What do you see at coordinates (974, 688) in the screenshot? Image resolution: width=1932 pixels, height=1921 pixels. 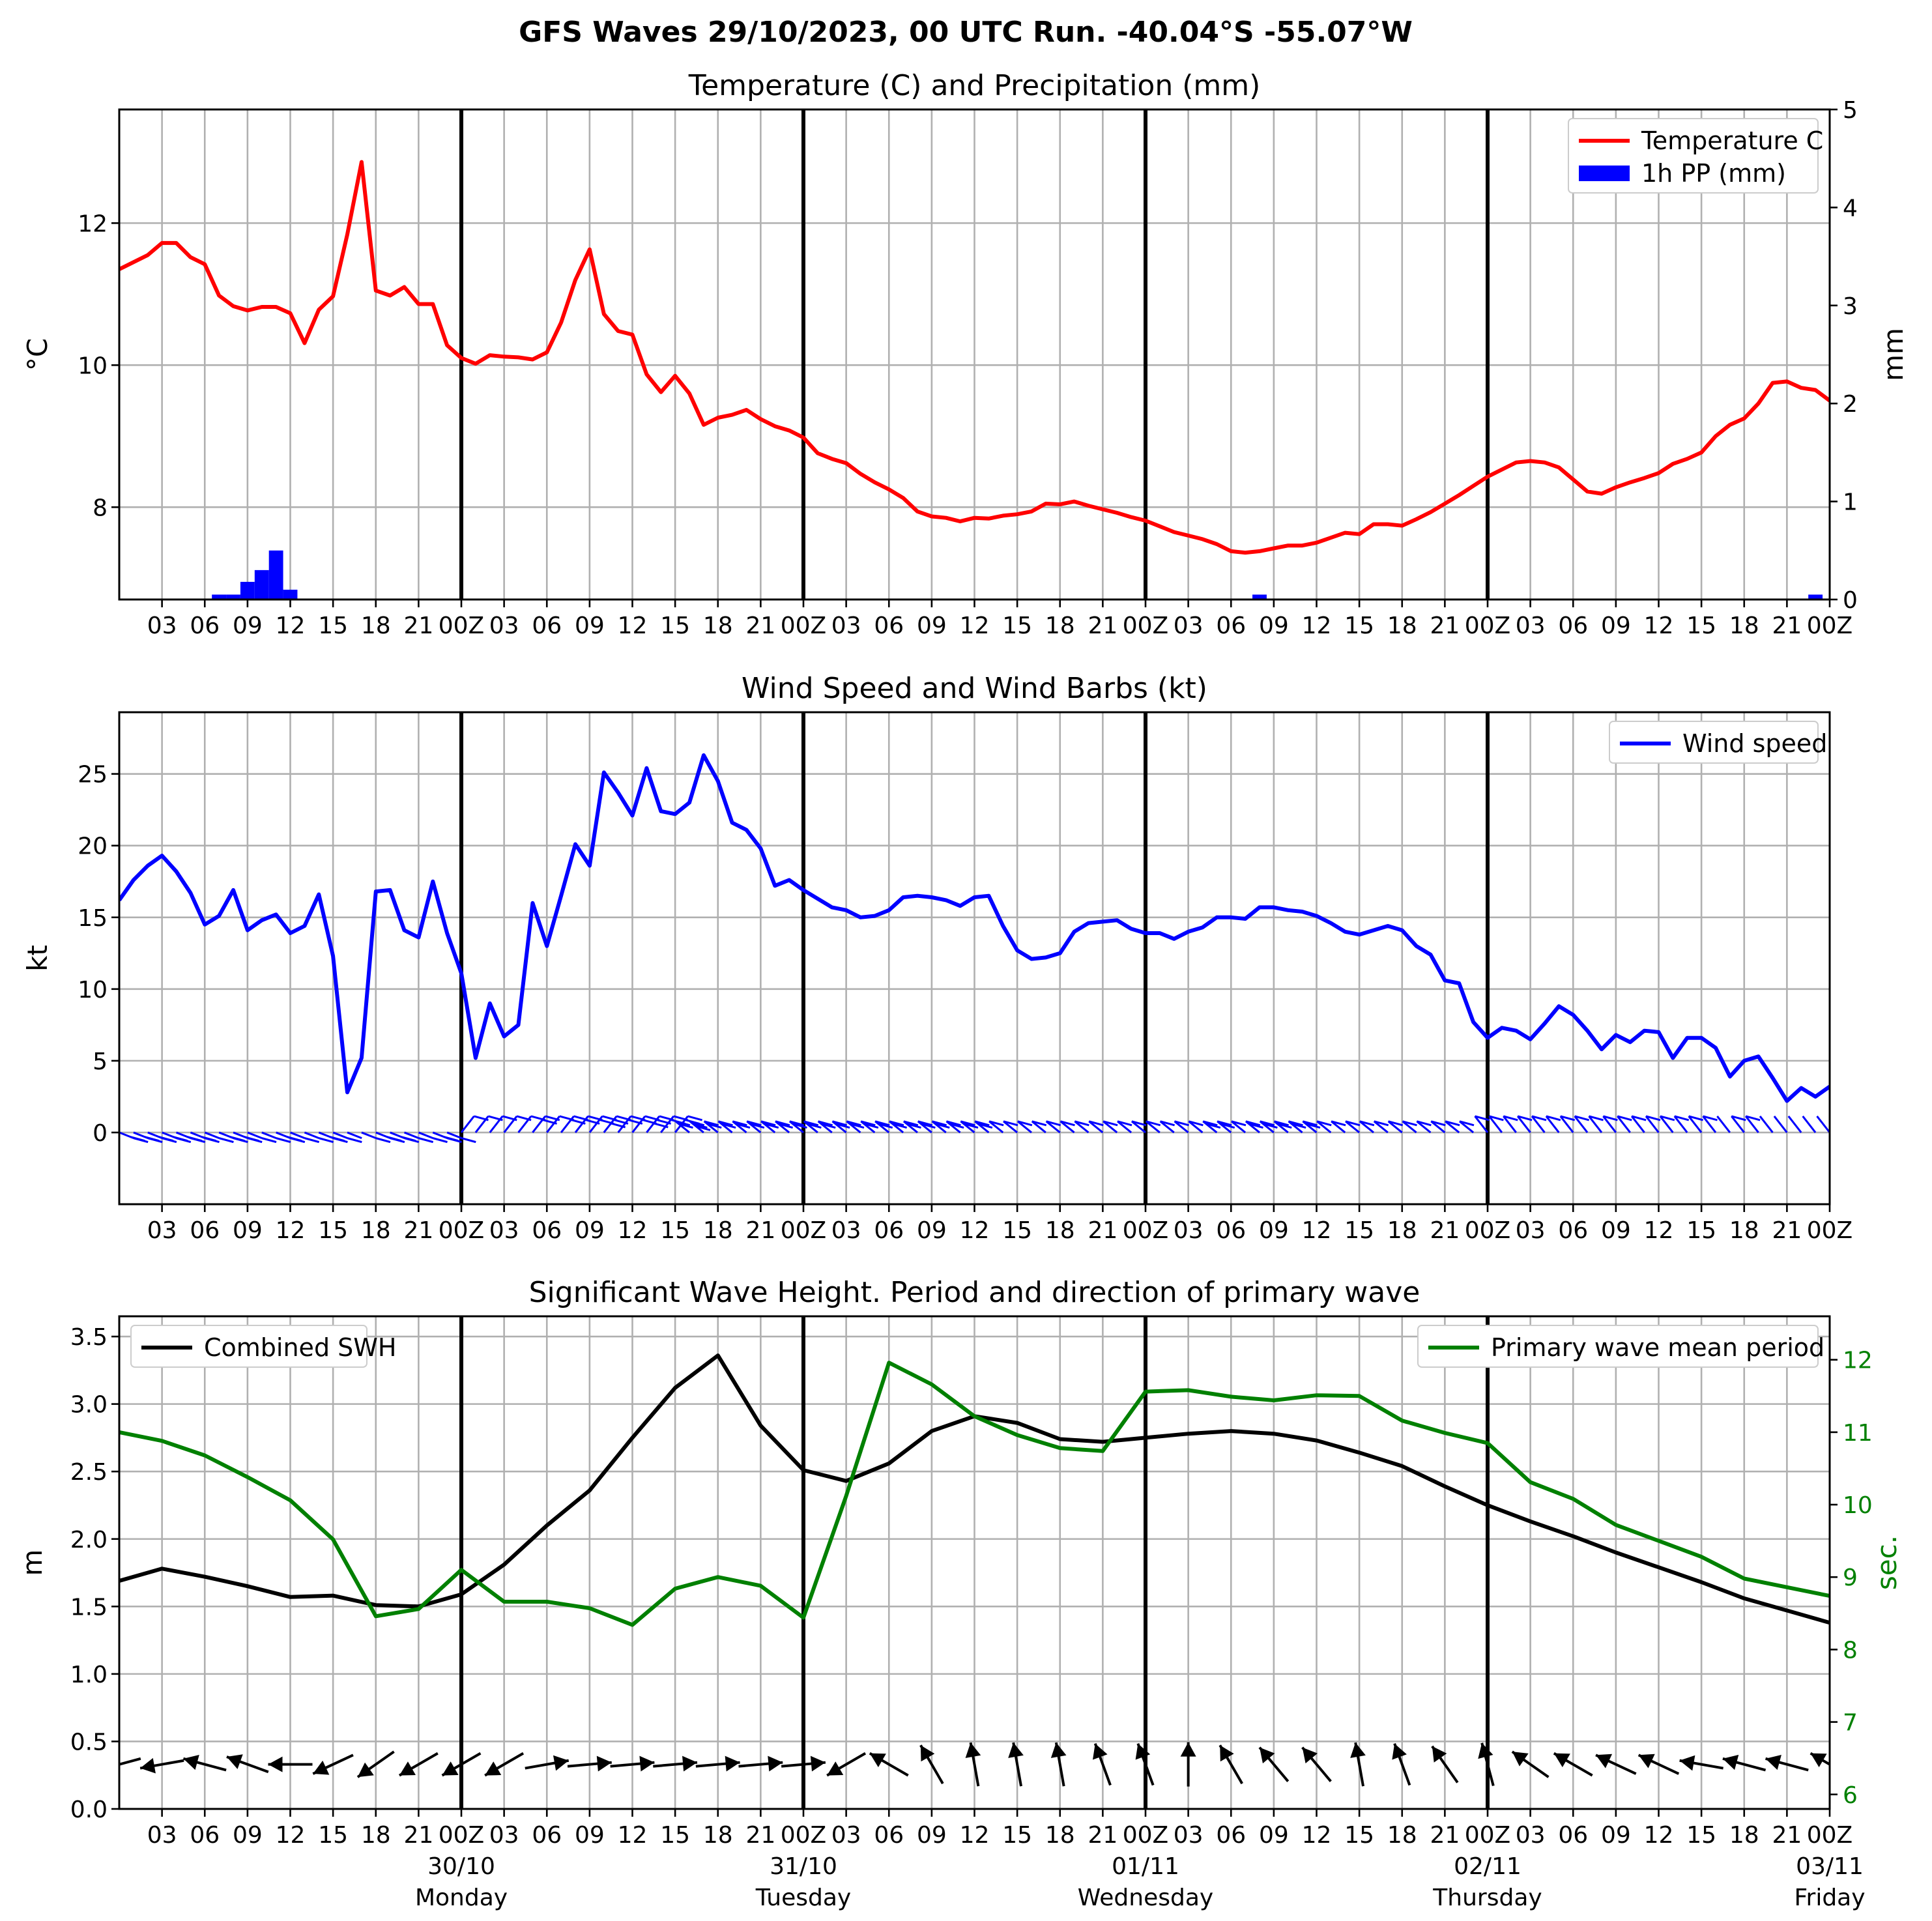 I see `panel-title: Wind Speed and Wind Barbs (kt)` at bounding box center [974, 688].